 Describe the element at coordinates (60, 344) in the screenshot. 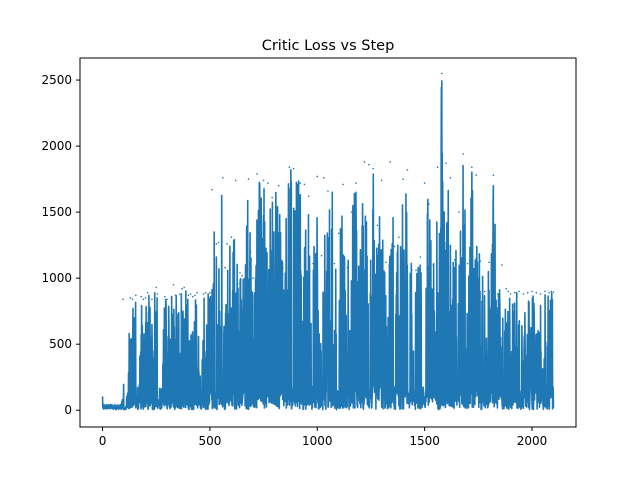

I see `y-tick-label: 500` at that location.